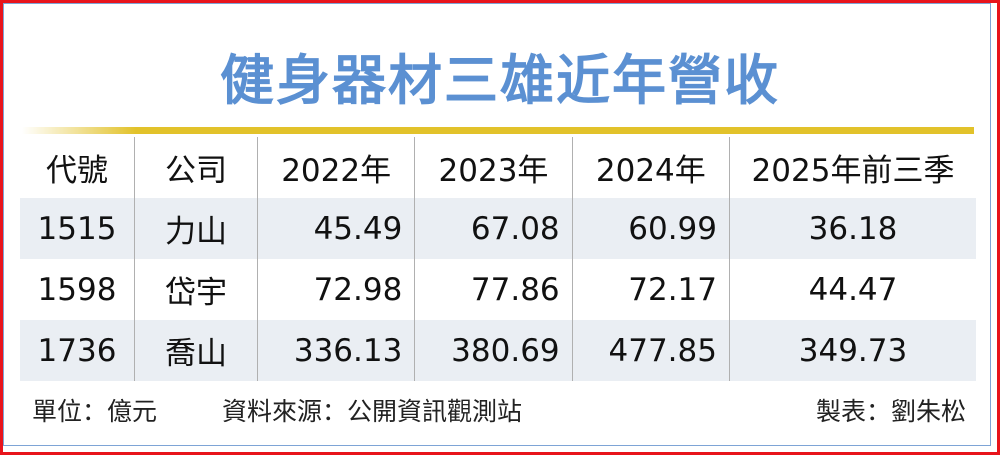  What do you see at coordinates (493, 350) in the screenshot?
I see `cell-value: 380.69` at bounding box center [493, 350].